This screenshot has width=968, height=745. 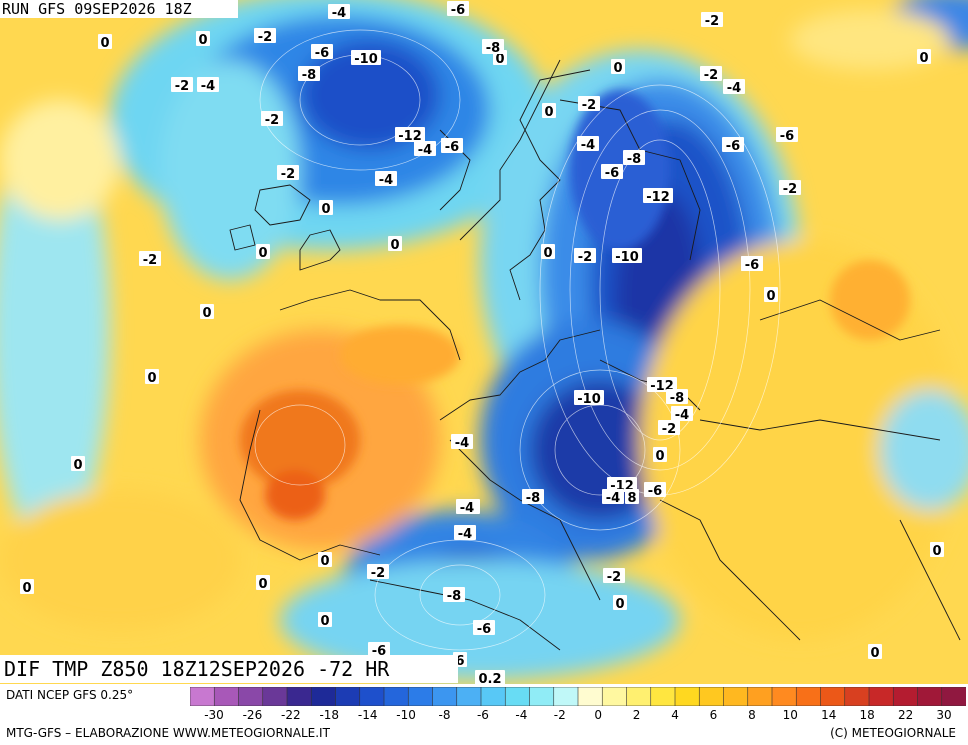 I want to click on color-scale-tick: 10, so click(x=790, y=715).